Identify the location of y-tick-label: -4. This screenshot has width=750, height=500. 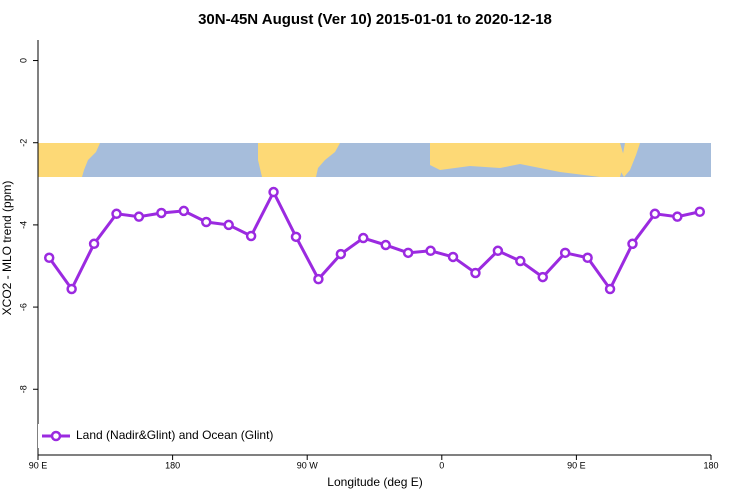
(23, 225).